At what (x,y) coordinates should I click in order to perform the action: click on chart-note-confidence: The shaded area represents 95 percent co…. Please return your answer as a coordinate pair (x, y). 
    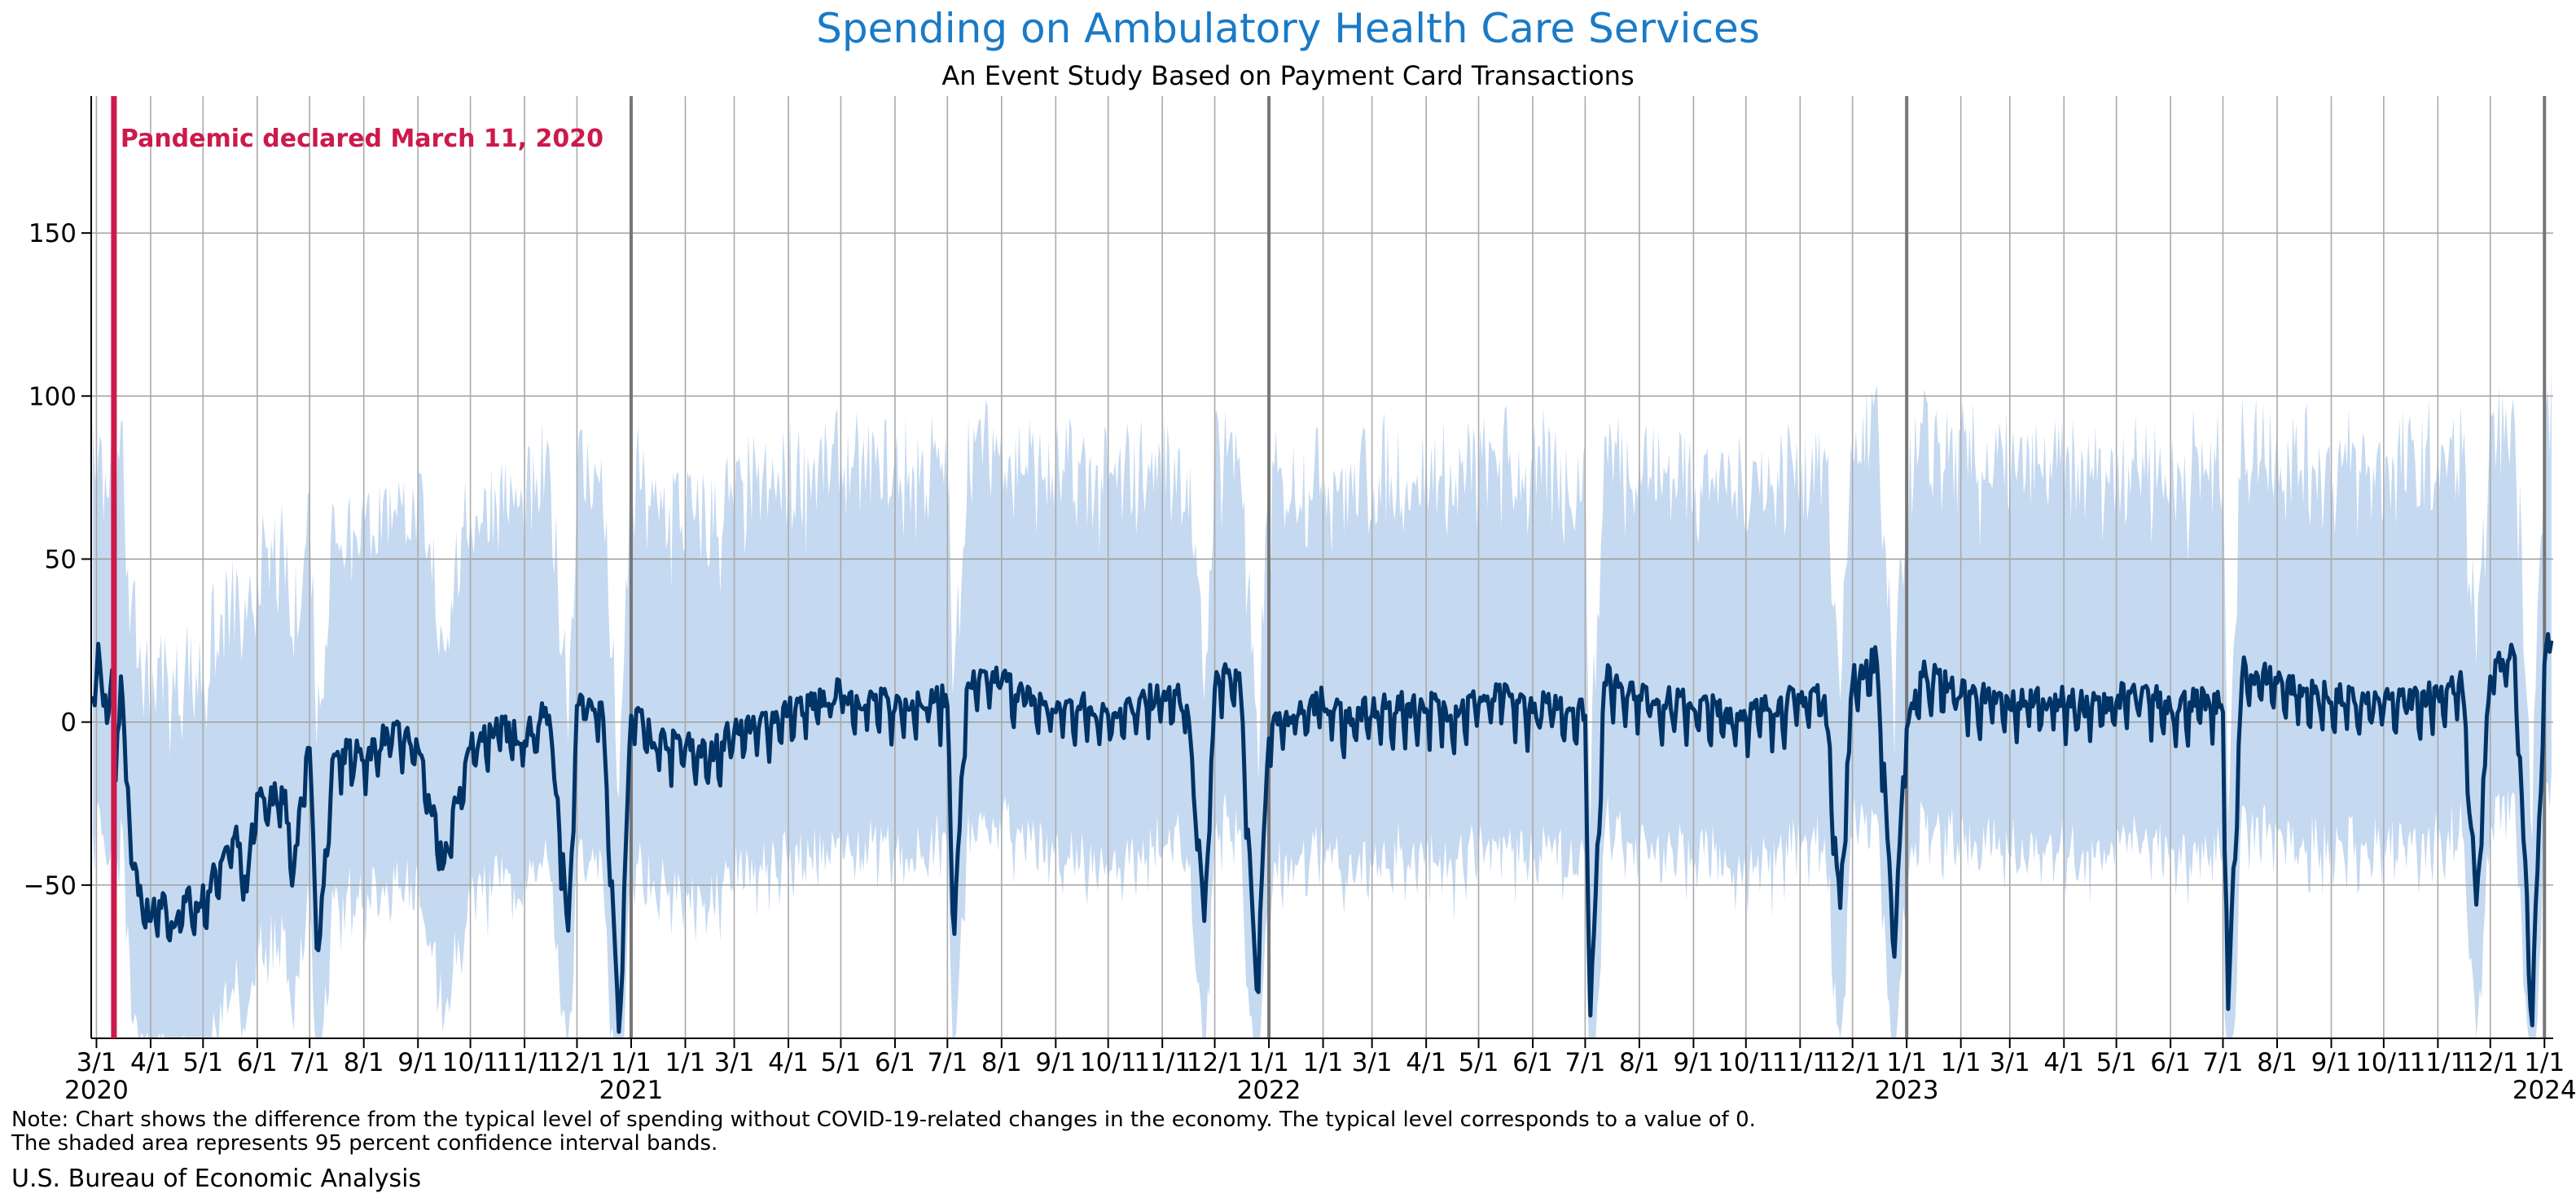
    Looking at the image, I should click on (364, 1143).